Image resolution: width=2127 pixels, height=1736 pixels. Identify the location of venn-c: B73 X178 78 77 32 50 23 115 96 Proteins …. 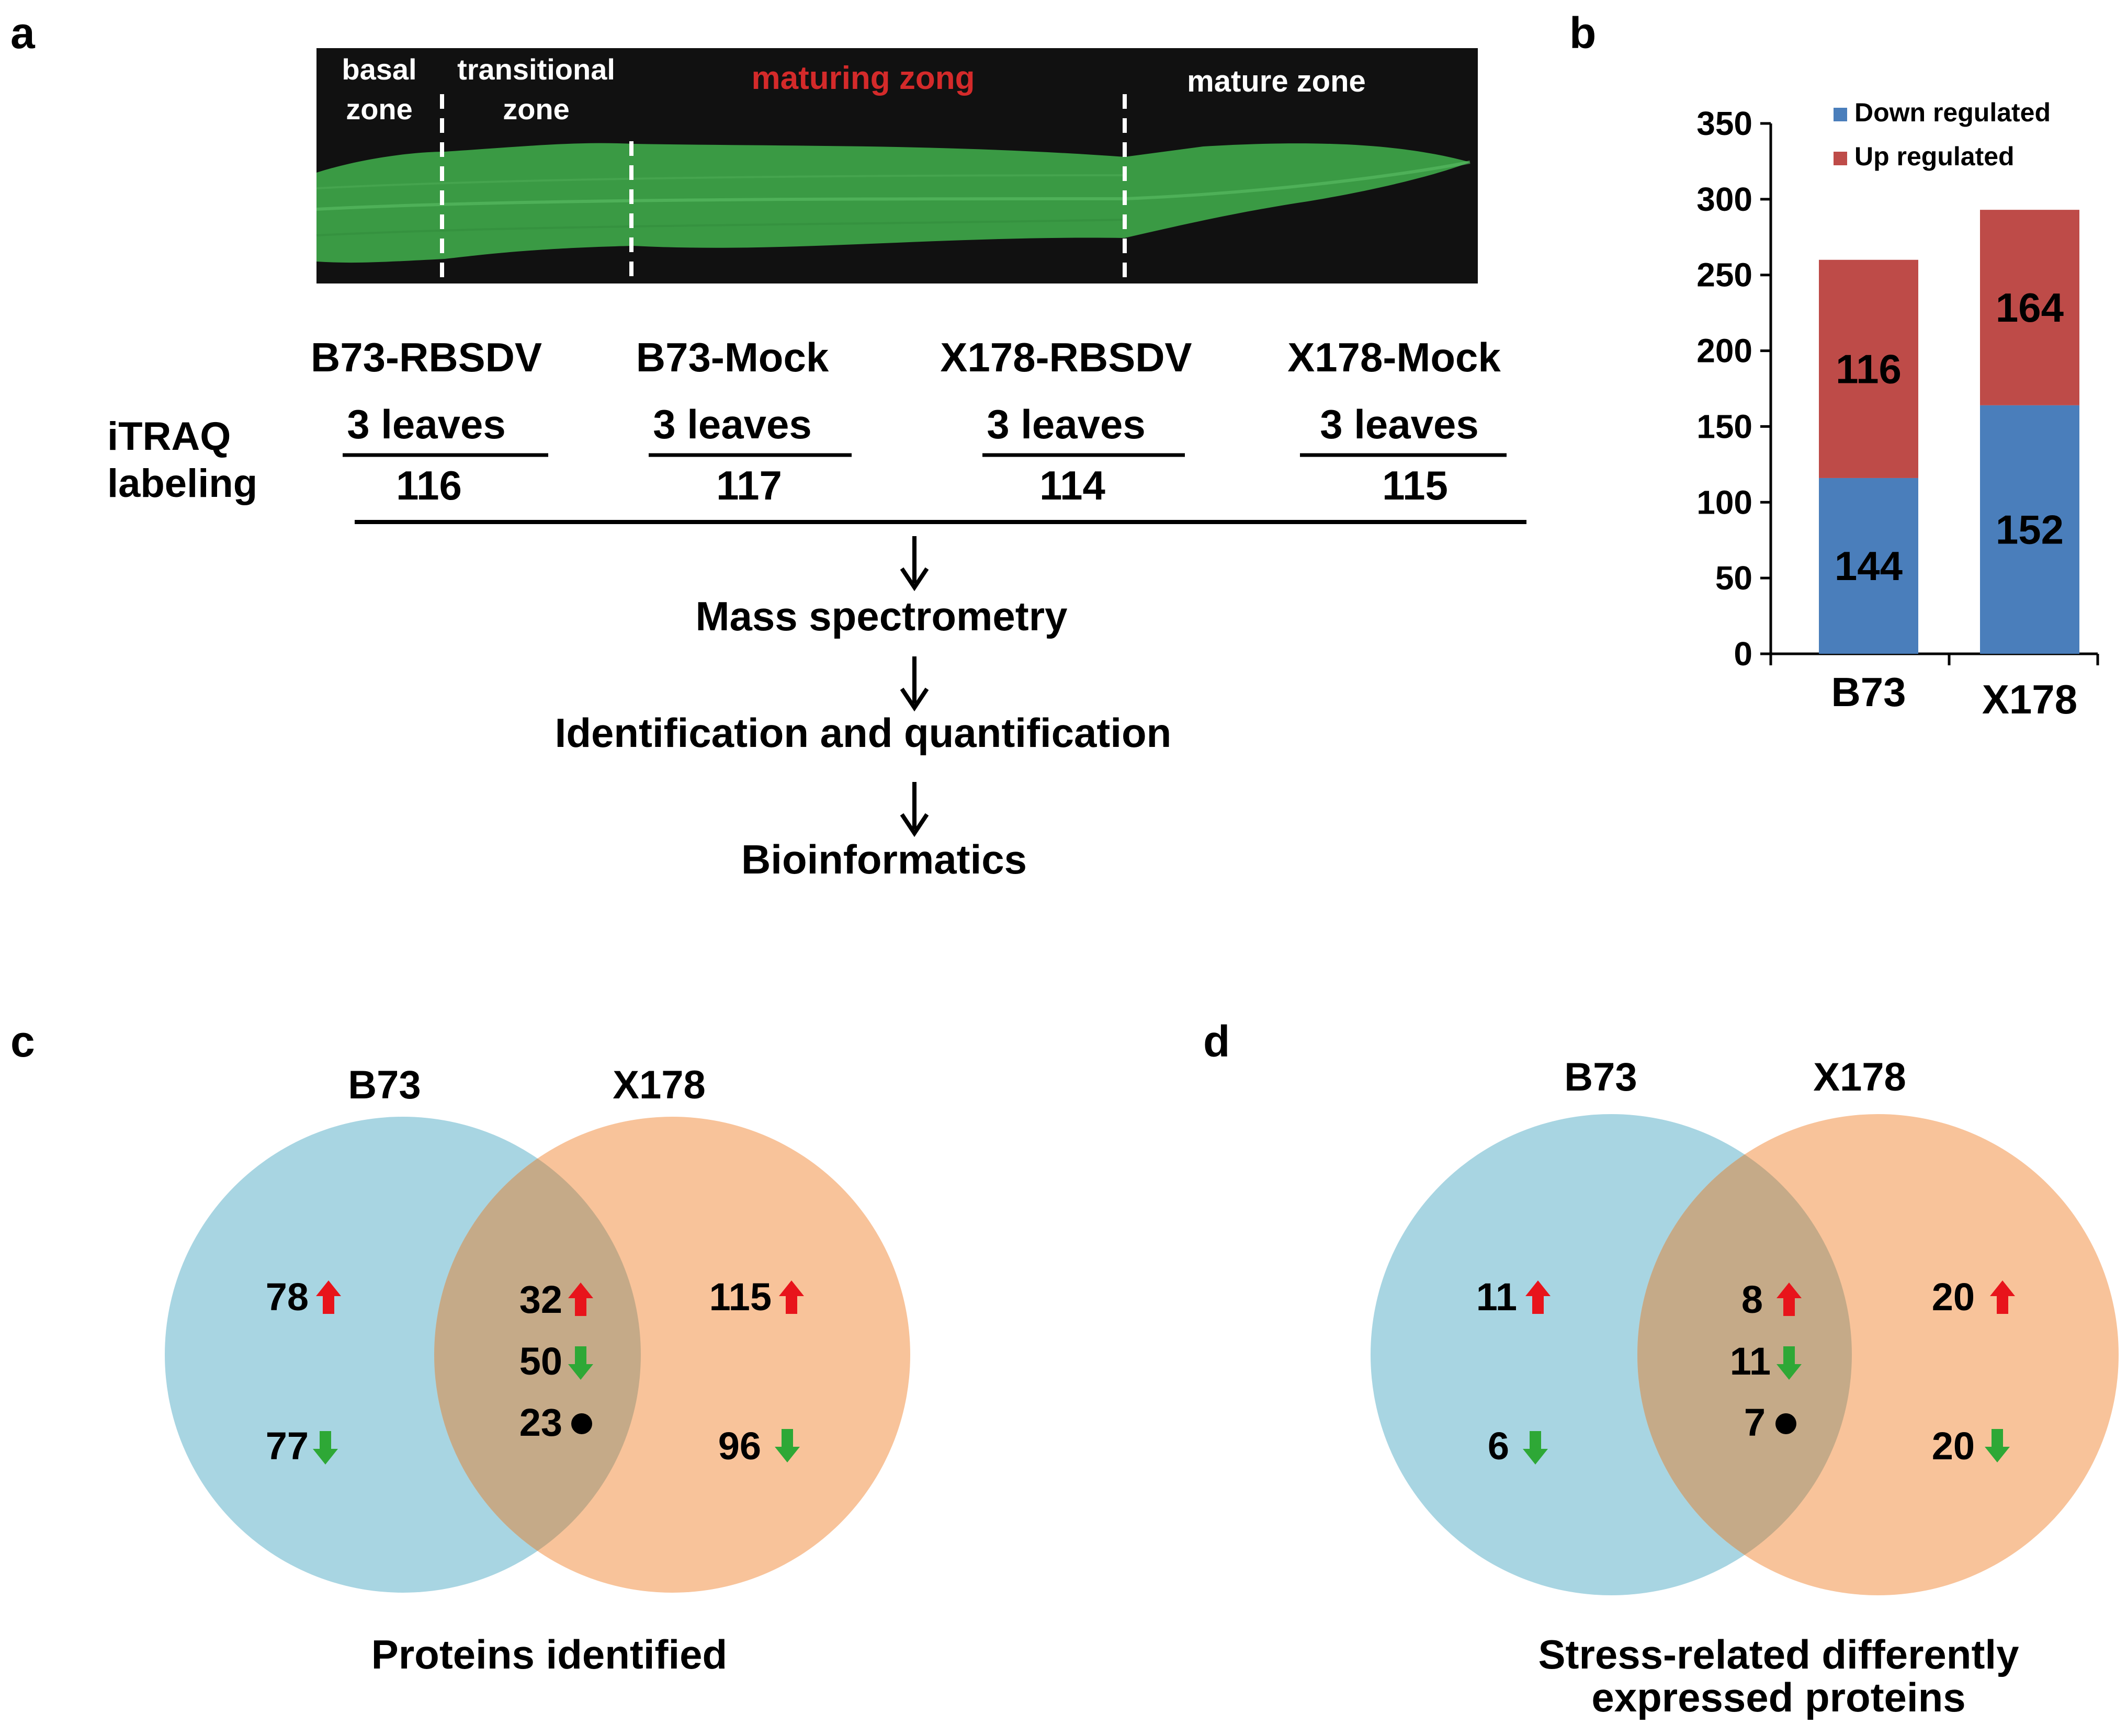
(537, 1370).